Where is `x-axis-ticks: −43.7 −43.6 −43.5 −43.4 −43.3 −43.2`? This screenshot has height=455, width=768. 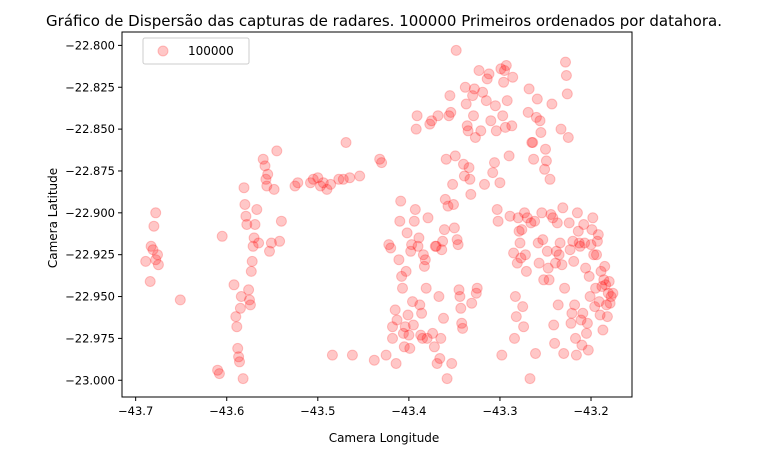
x-axis-ticks: −43.7 −43.6 −43.5 −43.4 −43.3 −43.2 is located at coordinates (363, 407).